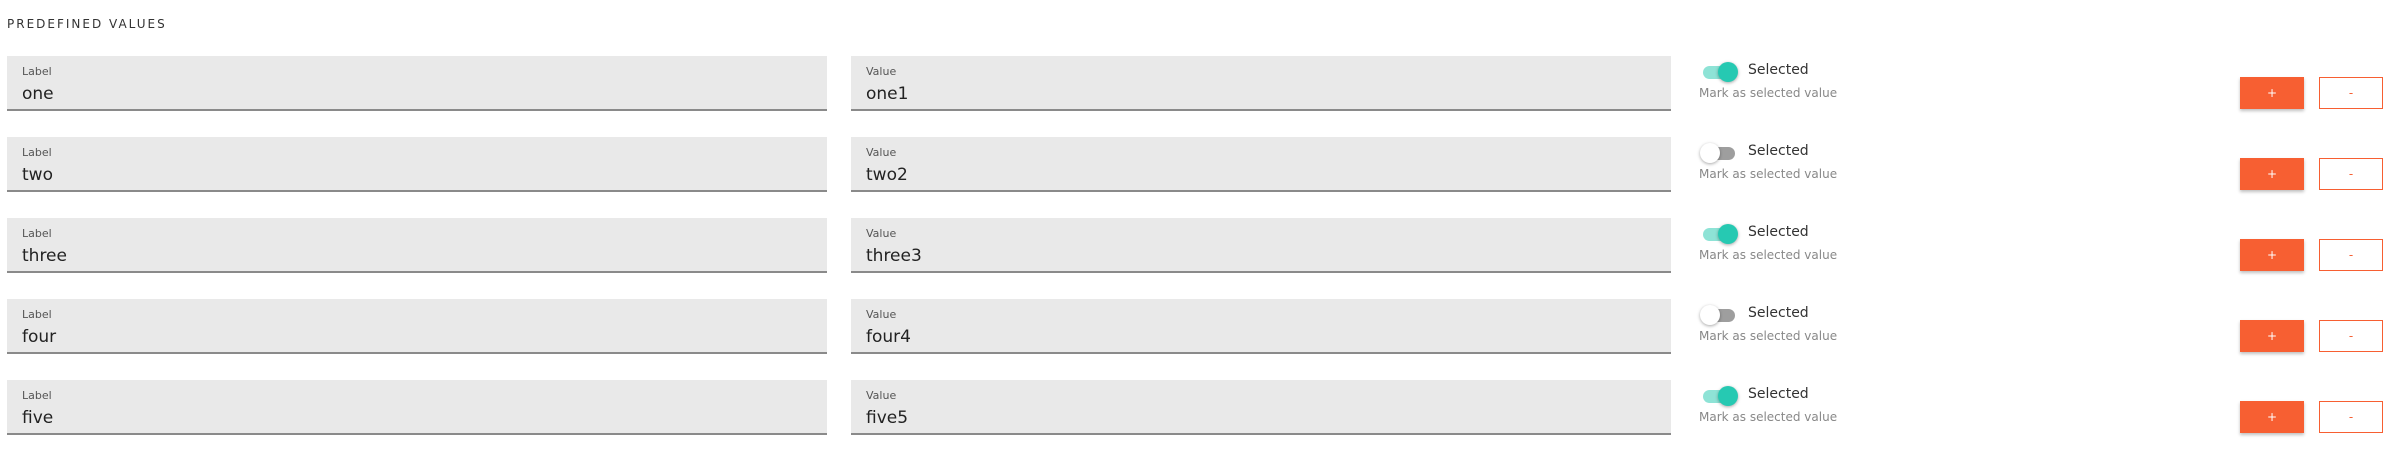 The width and height of the screenshot is (2396, 450). Describe the element at coordinates (417, 326) in the screenshot. I see `label-field: Label four` at that location.